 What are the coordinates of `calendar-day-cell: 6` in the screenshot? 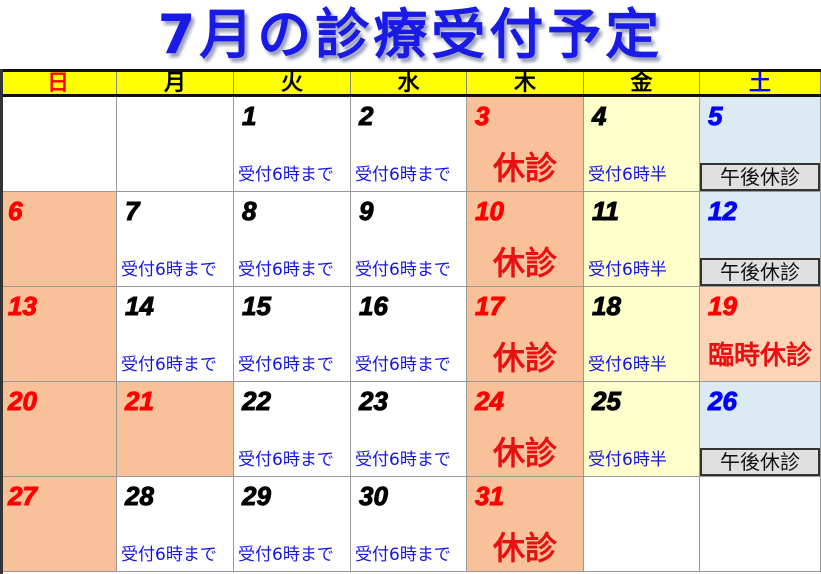 It's located at (58, 239).